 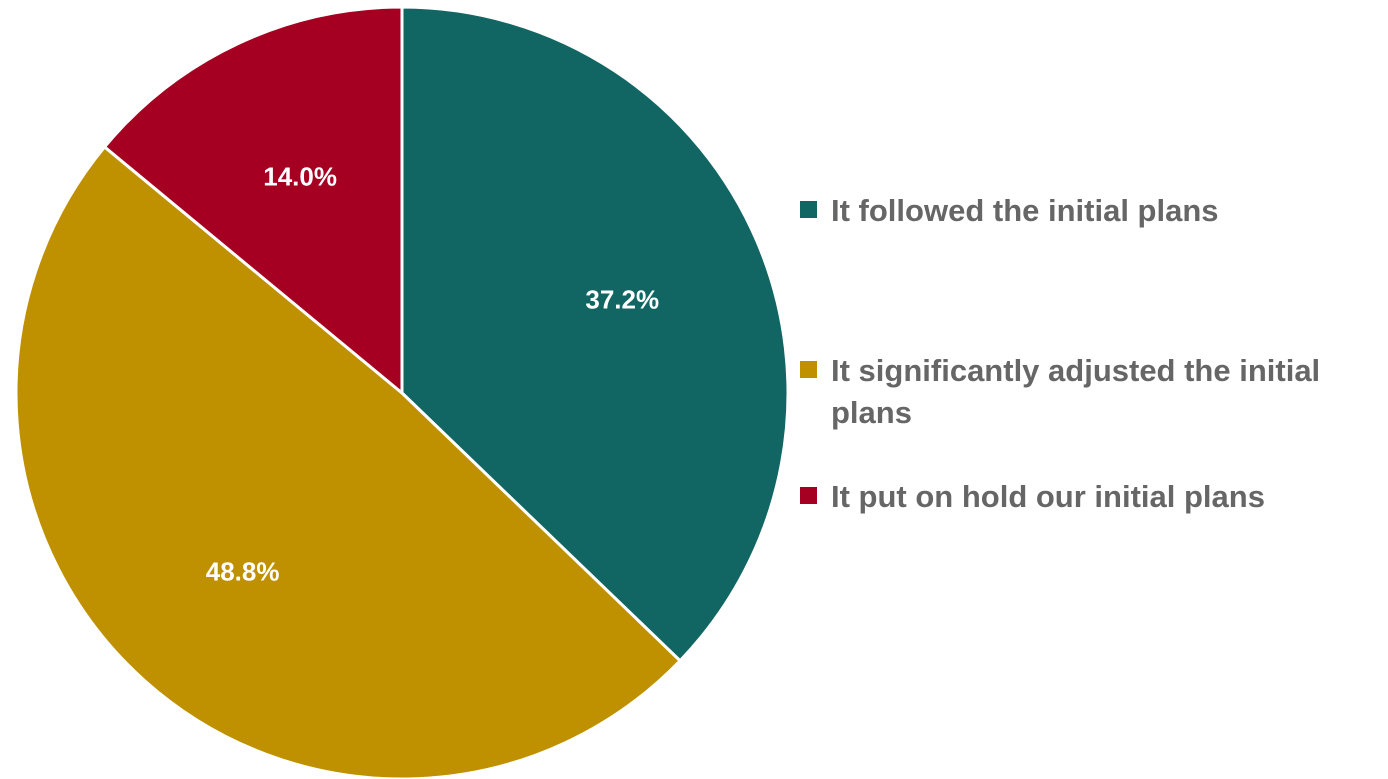 I want to click on data-label-followed: 37.2%, so click(x=622, y=299).